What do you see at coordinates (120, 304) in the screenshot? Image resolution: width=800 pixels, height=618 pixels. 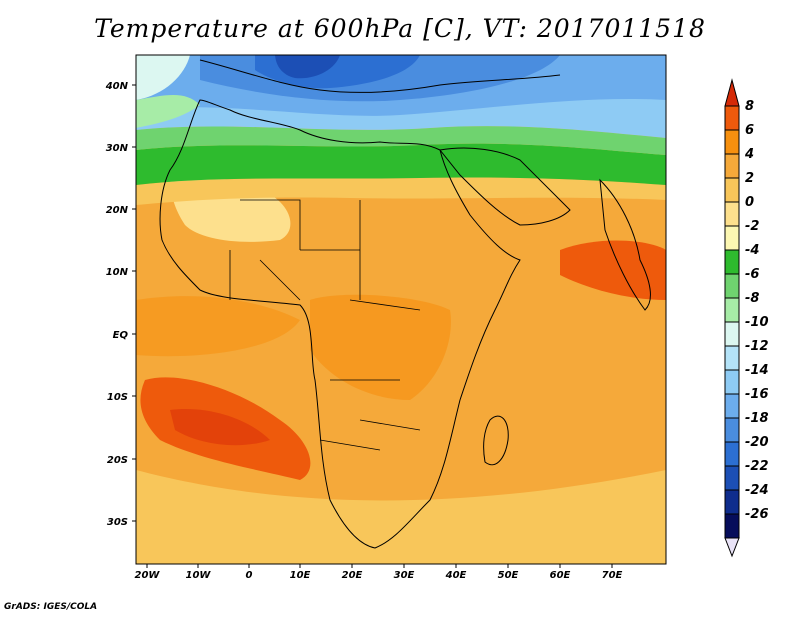 I see `latitude-axis: 40N 30N 20N 10N EQ 10S 20S 30S` at bounding box center [120, 304].